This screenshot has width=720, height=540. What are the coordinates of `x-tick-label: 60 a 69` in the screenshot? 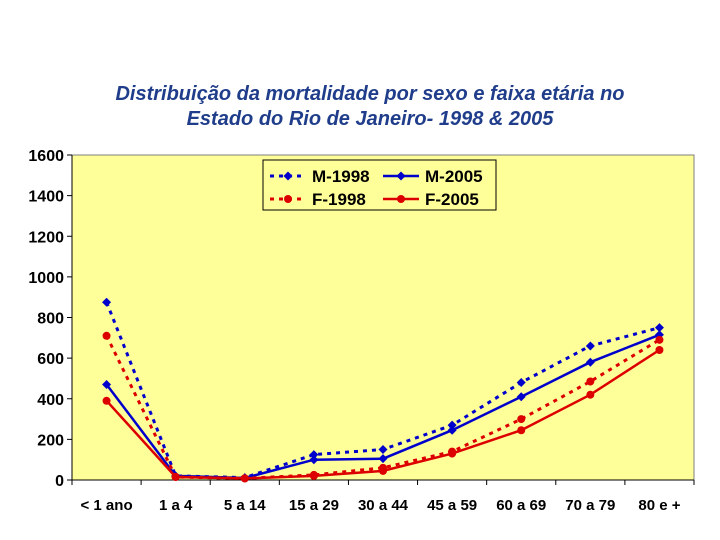 It's located at (521, 505).